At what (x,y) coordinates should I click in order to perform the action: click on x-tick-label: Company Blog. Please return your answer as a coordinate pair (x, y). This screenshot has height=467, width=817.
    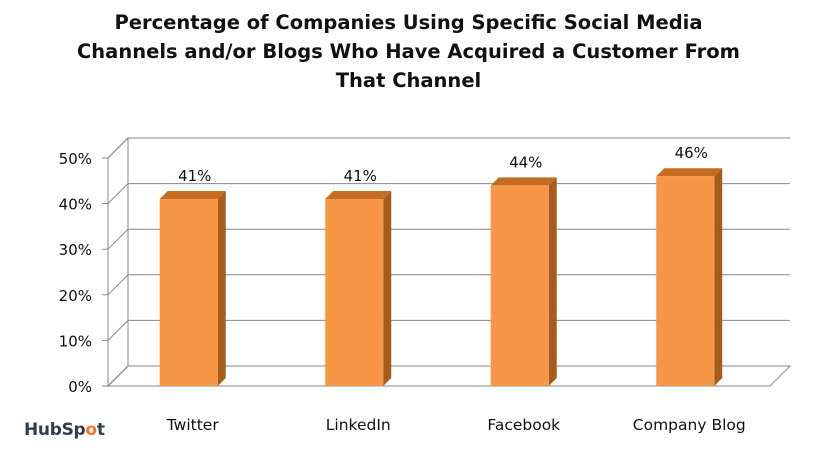
    Looking at the image, I should click on (689, 425).